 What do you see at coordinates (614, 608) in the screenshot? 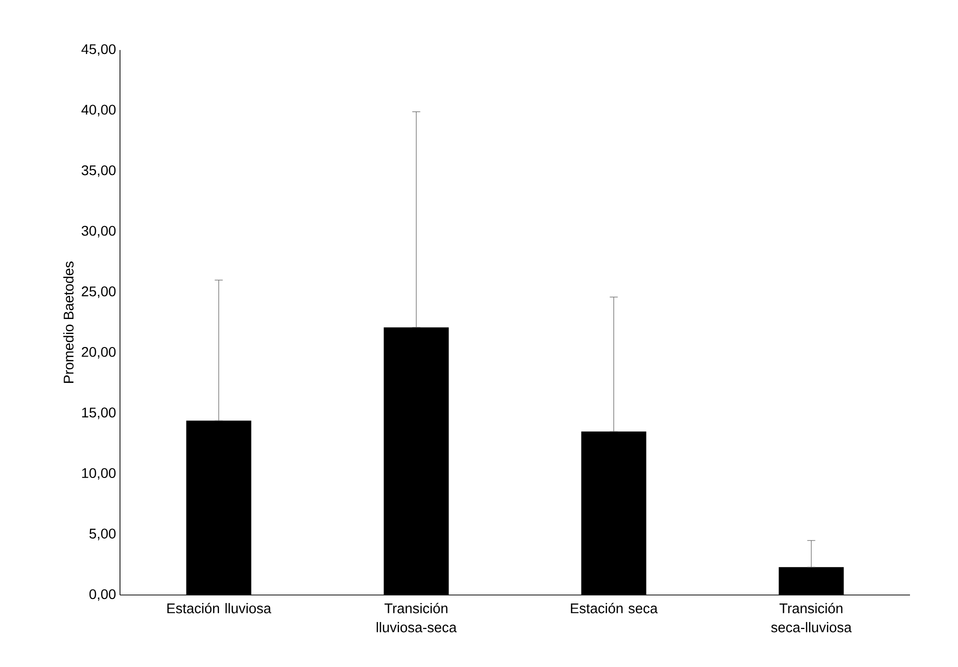
I see `x-tick-label: Estación seca` at bounding box center [614, 608].